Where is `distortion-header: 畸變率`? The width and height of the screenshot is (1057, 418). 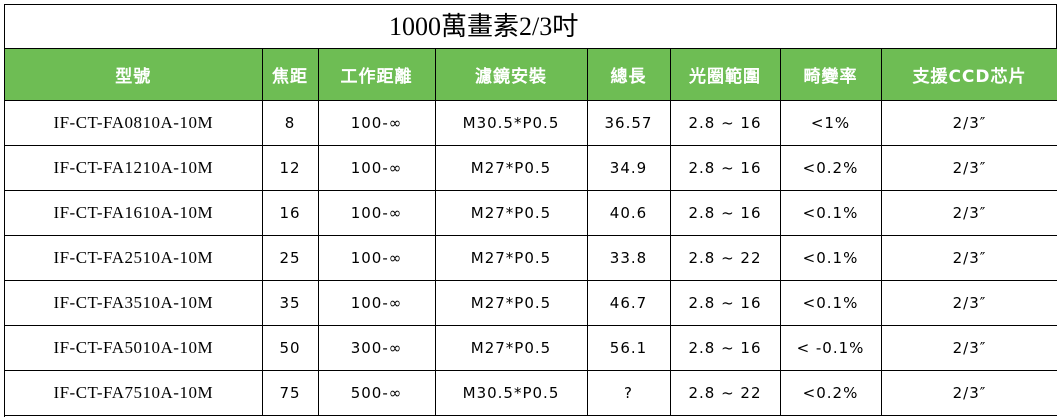 distortion-header: 畸變率 is located at coordinates (831, 75).